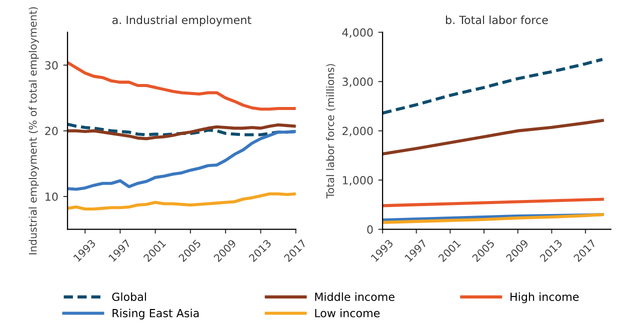 The height and width of the screenshot is (323, 643). What do you see at coordinates (347, 313) in the screenshot?
I see `legend-label: Low income` at bounding box center [347, 313].